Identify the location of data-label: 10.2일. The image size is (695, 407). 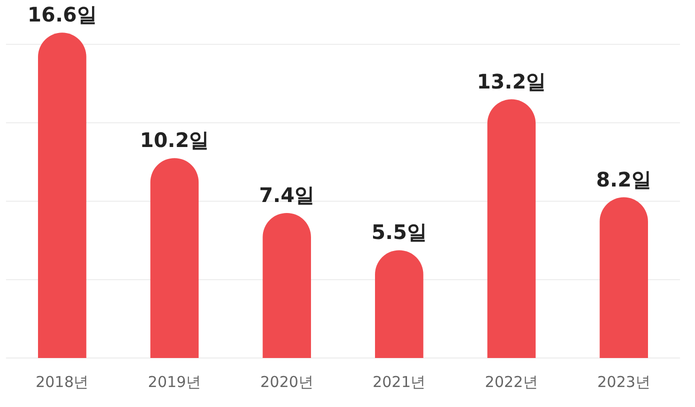
(175, 140).